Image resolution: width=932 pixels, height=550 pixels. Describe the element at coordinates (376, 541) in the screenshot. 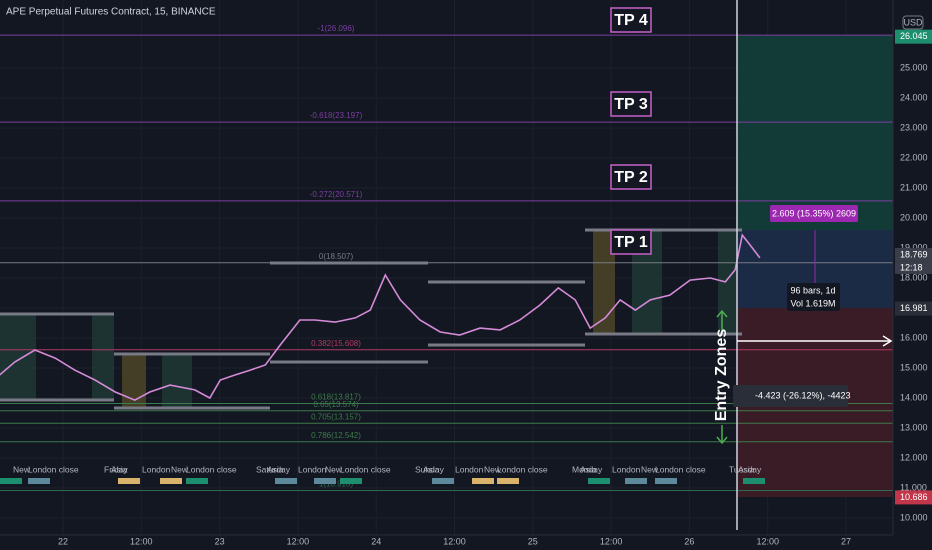

I see `x-tick-label: 24` at that location.